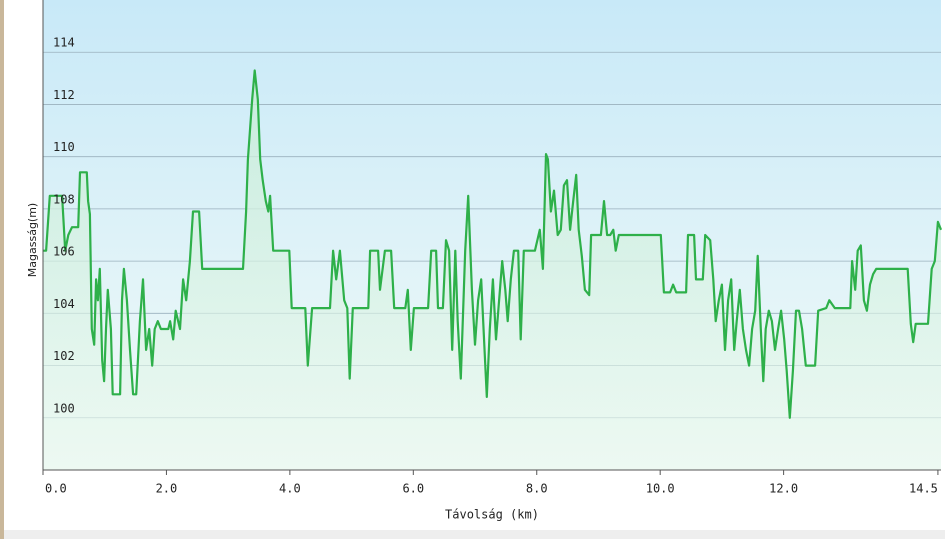 This screenshot has height=539, width=945. I want to click on y-tick-label: 104, so click(64, 304).